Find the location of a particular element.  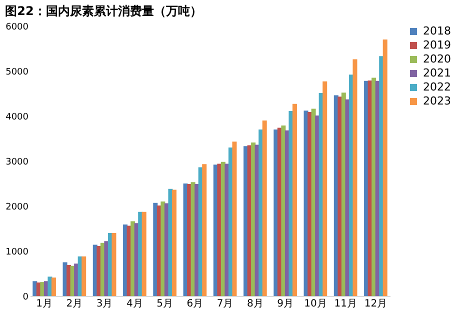

x-tick-label: 7月 is located at coordinates (225, 304).